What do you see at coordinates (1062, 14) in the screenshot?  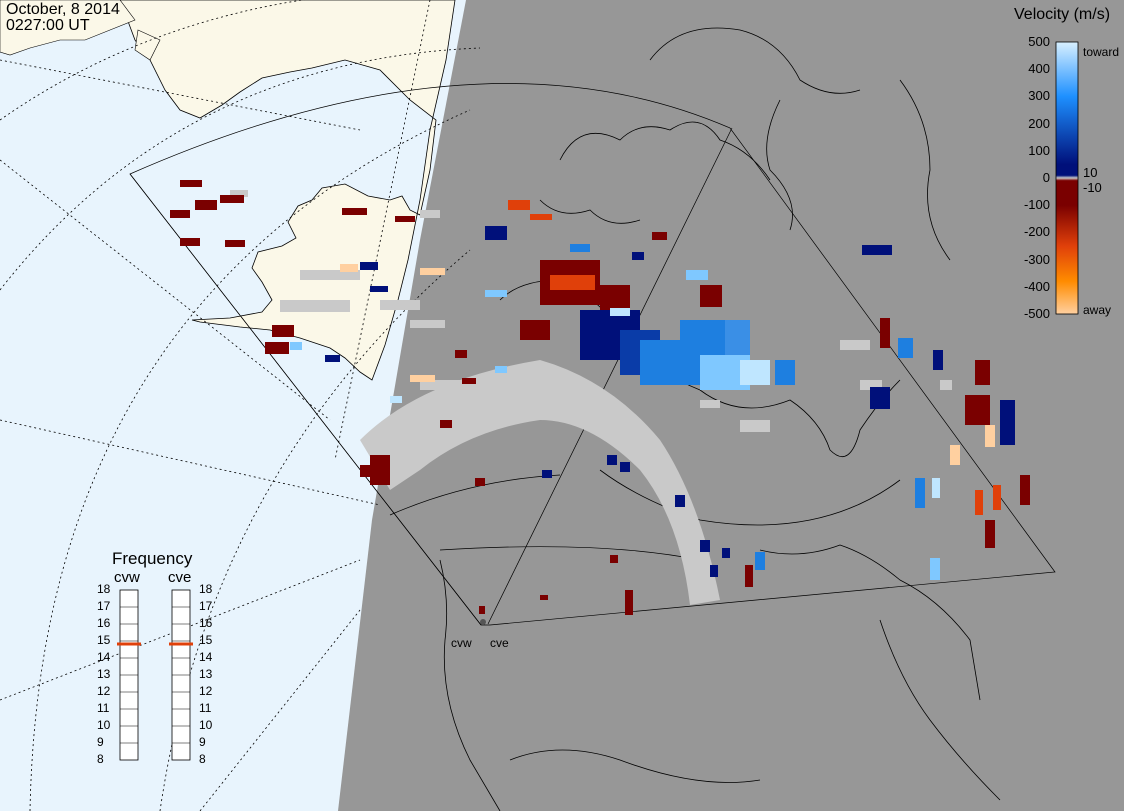 I see `velocity-scale-title: Velocity (m/s)` at bounding box center [1062, 14].